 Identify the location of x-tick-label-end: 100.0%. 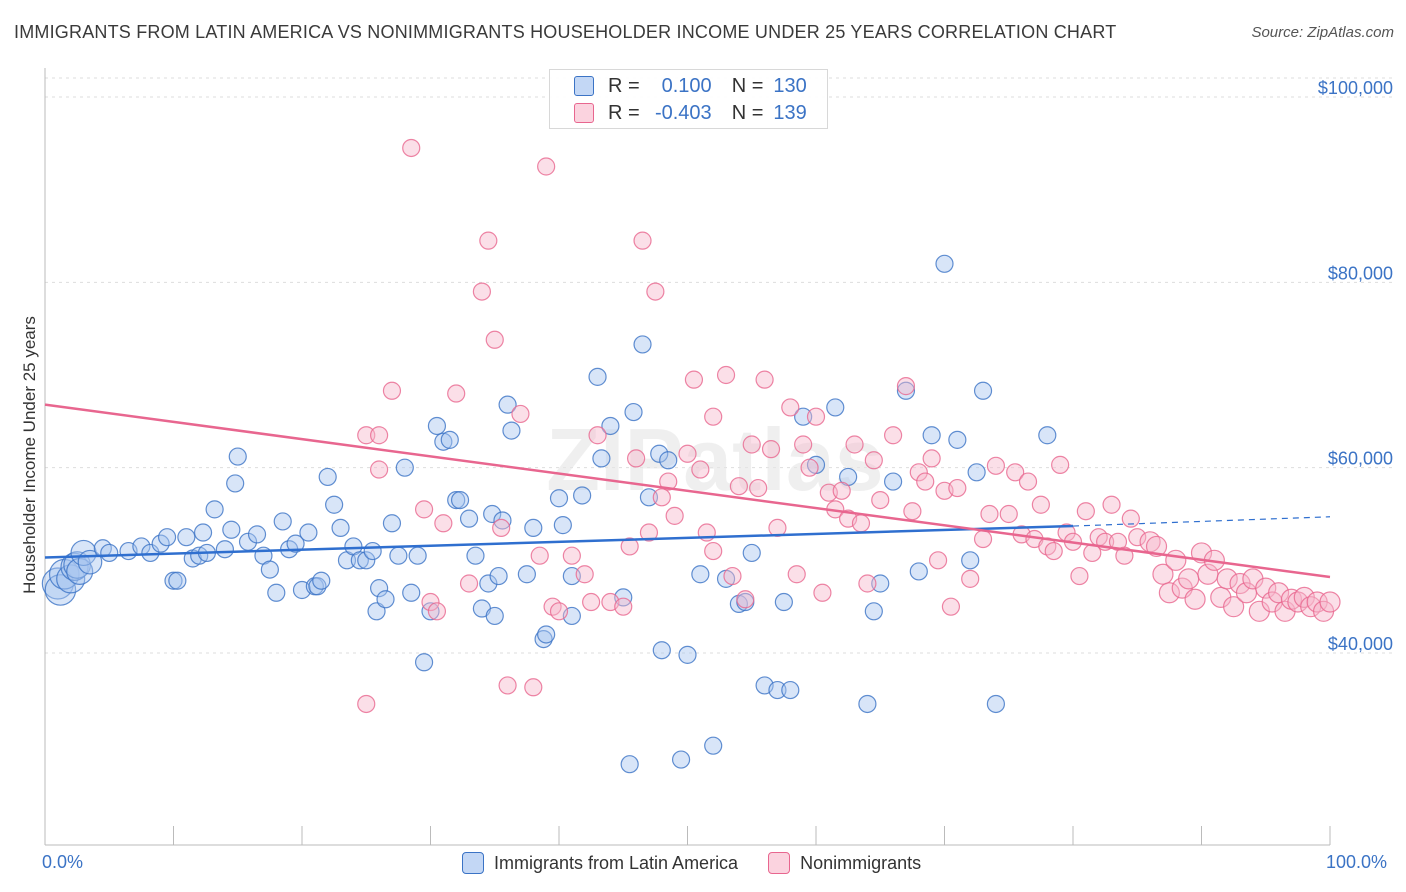
(1357, 862).